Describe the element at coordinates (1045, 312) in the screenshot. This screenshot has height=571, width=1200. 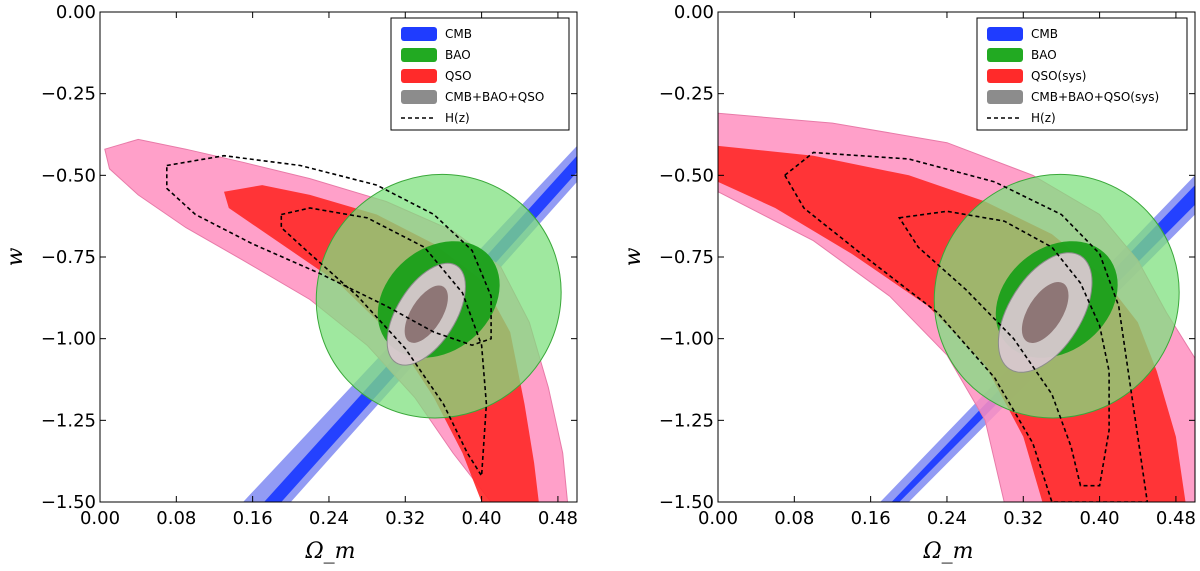
I see `right-joint-inner-region` at that location.